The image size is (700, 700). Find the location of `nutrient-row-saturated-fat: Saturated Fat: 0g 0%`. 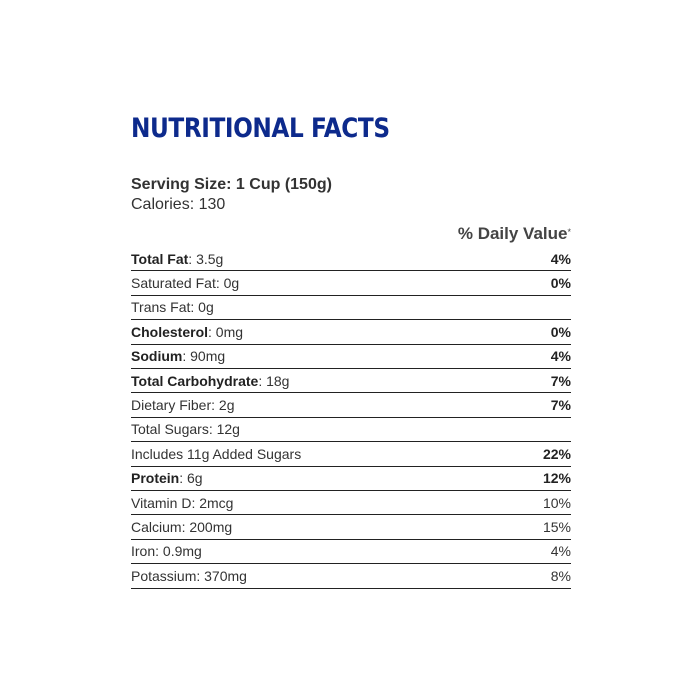

nutrient-row-saturated-fat: Saturated Fat: 0g 0% is located at coordinates (351, 283).